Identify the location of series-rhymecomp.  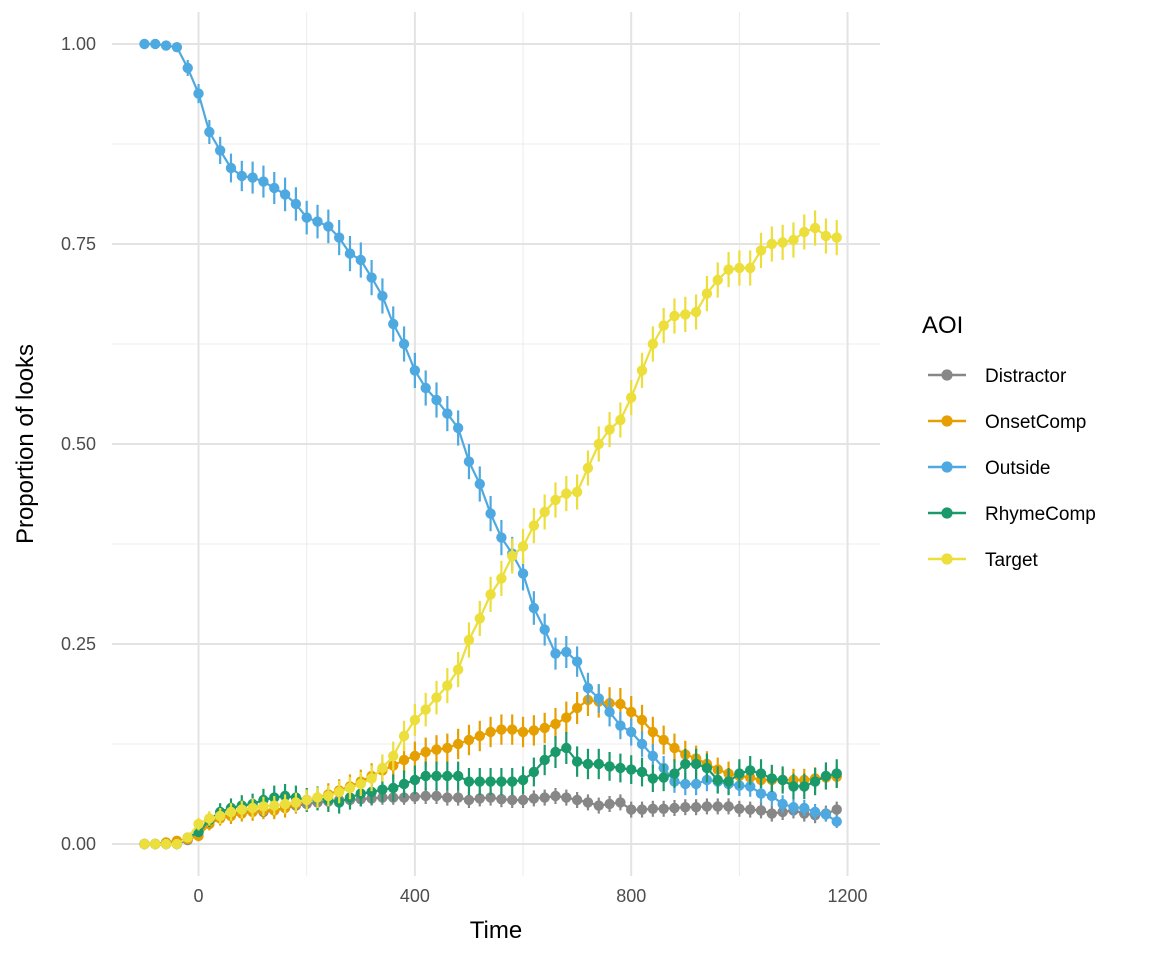
(490, 791).